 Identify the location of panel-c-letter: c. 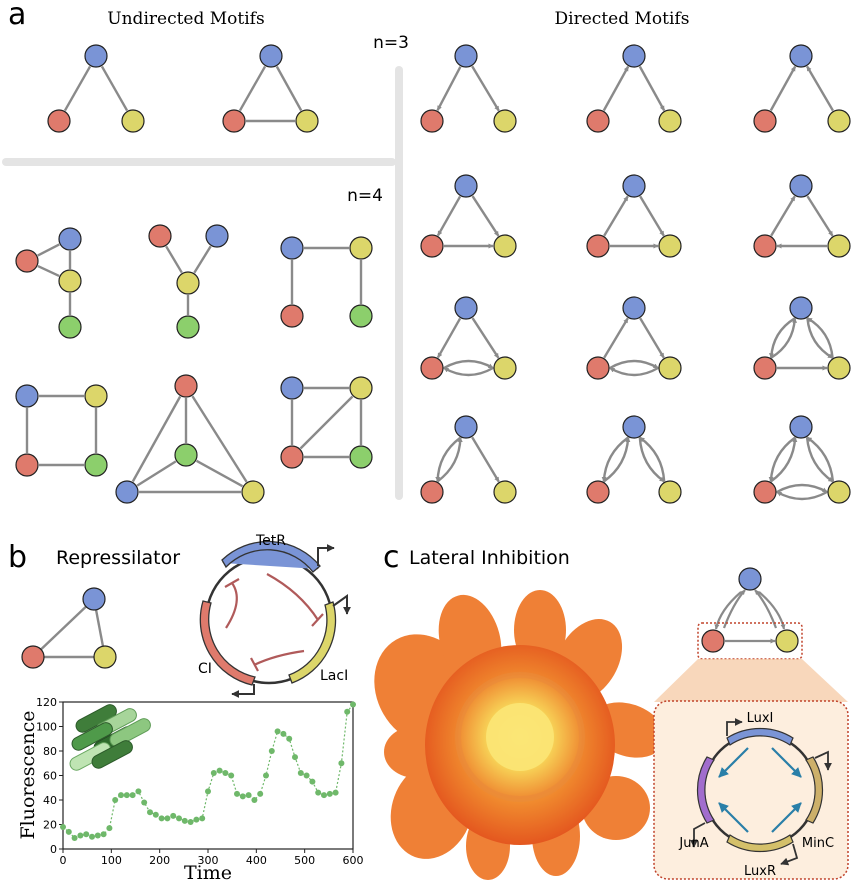
(391, 557).